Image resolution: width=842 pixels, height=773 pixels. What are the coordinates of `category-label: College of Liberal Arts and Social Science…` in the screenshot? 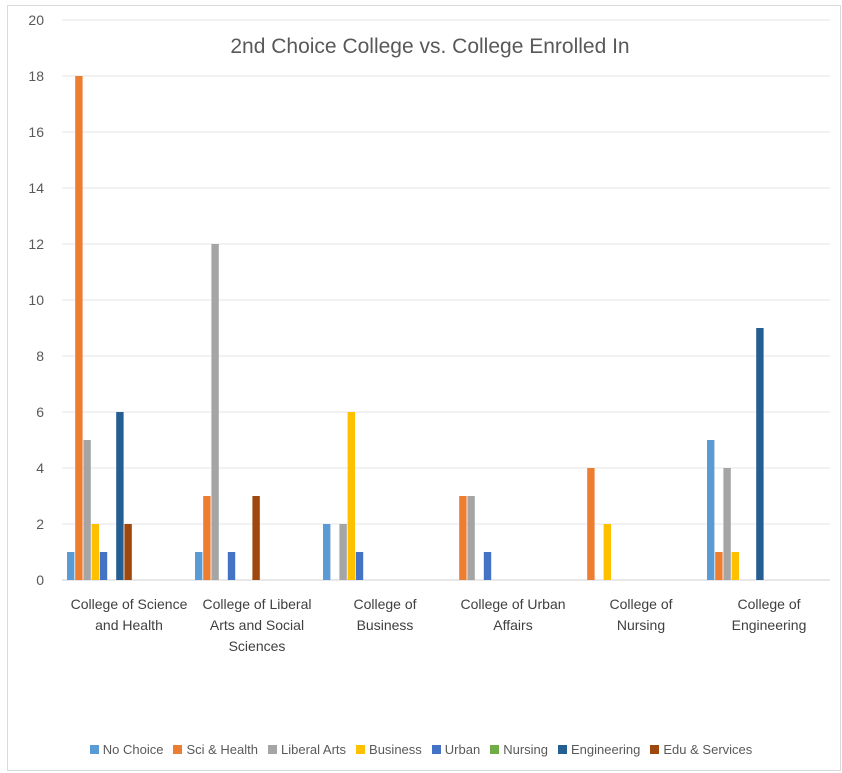 It's located at (257, 625).